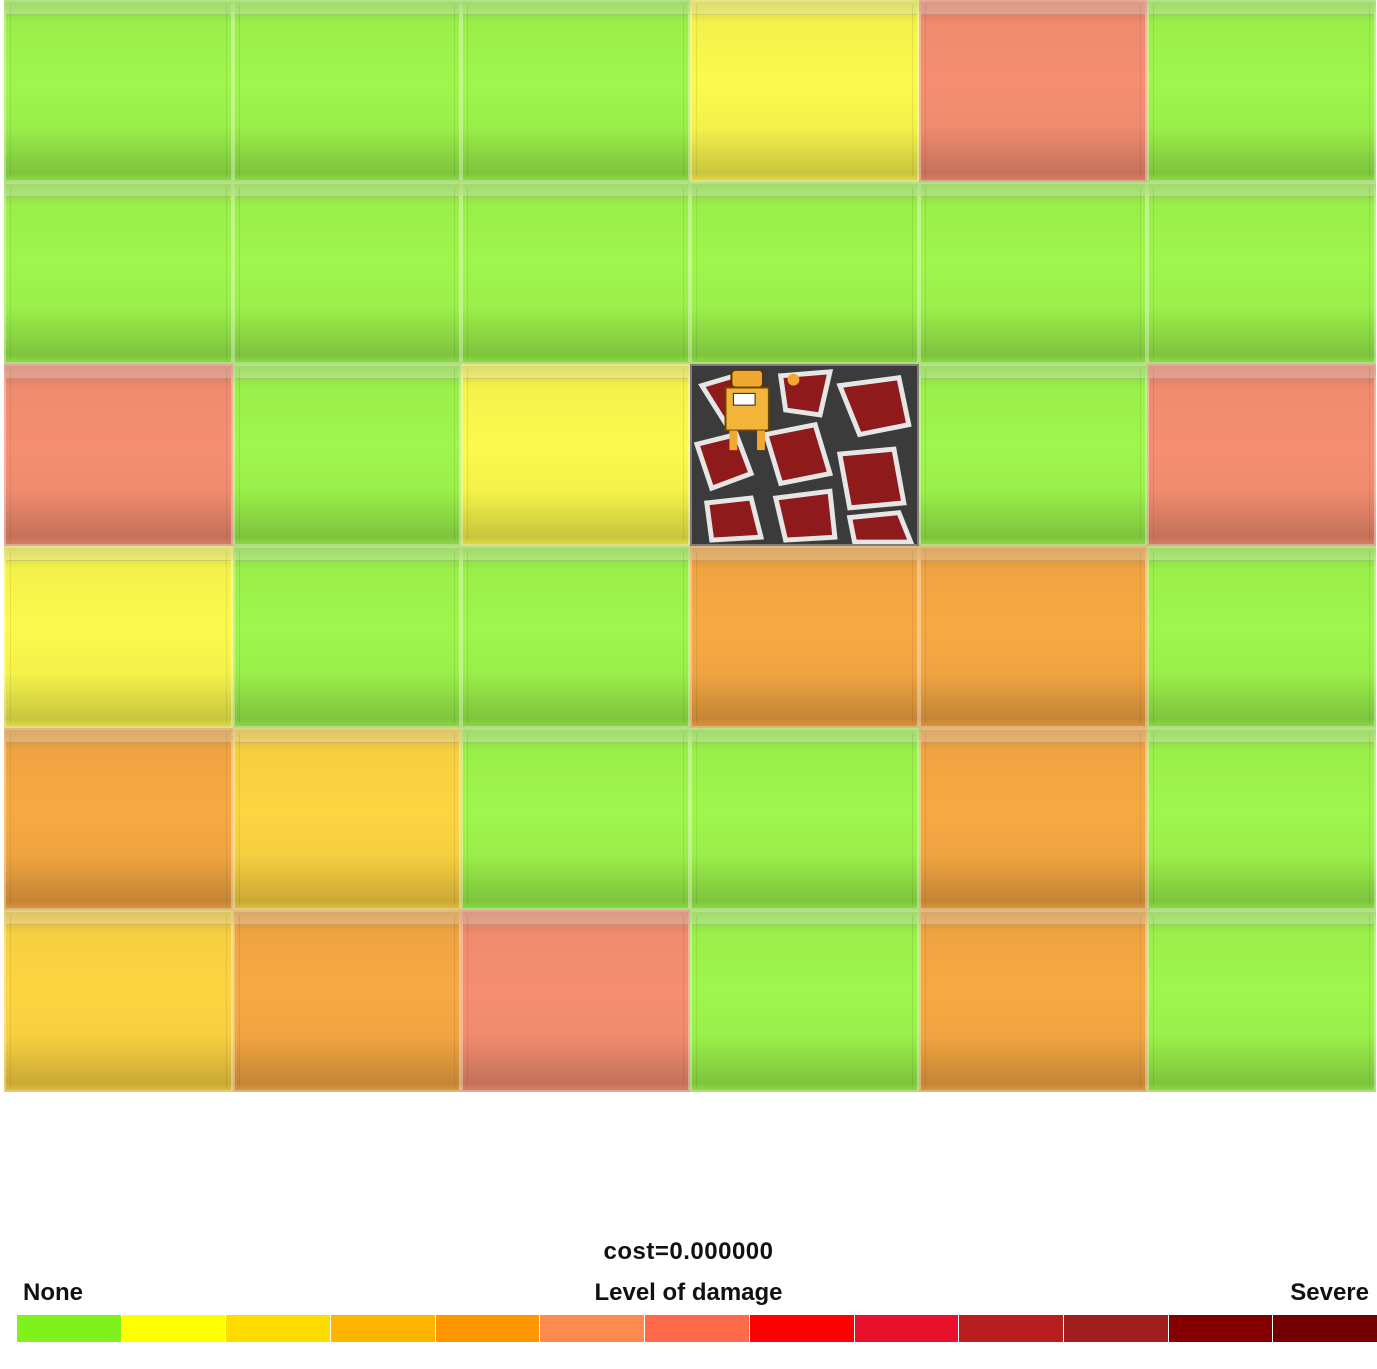  What do you see at coordinates (688, 1251) in the screenshot?
I see `cost-readout: cost=0.000000` at bounding box center [688, 1251].